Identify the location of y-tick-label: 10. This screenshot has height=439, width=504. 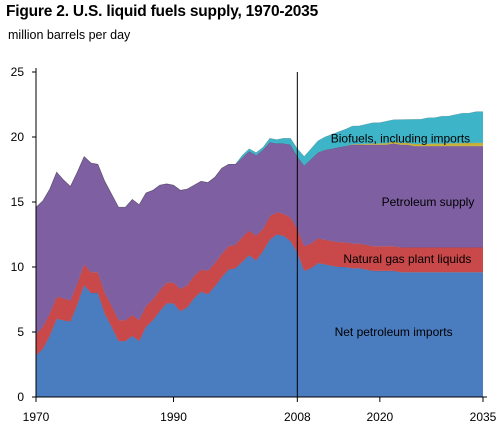
(18, 267).